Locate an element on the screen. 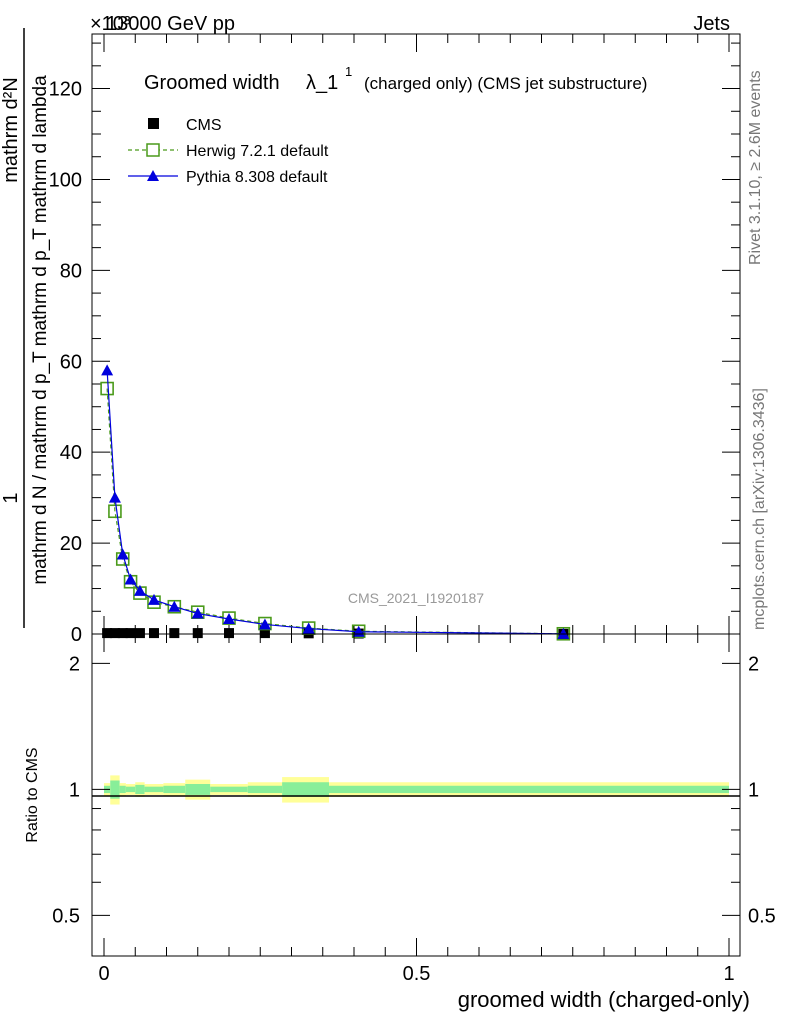 This screenshot has width=786, height=1024. ytick-label: 120 is located at coordinates (65, 90).